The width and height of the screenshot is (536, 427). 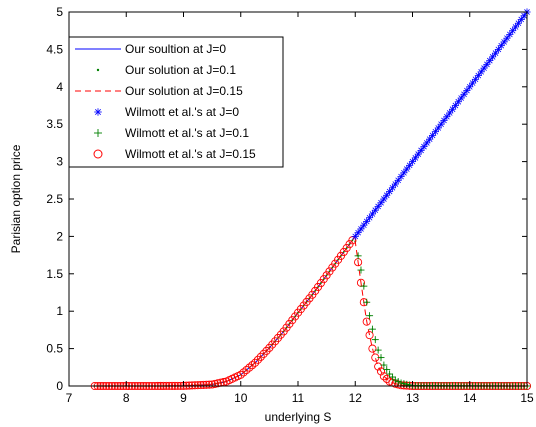 I want to click on y-tick-label: 2, so click(x=59, y=236).